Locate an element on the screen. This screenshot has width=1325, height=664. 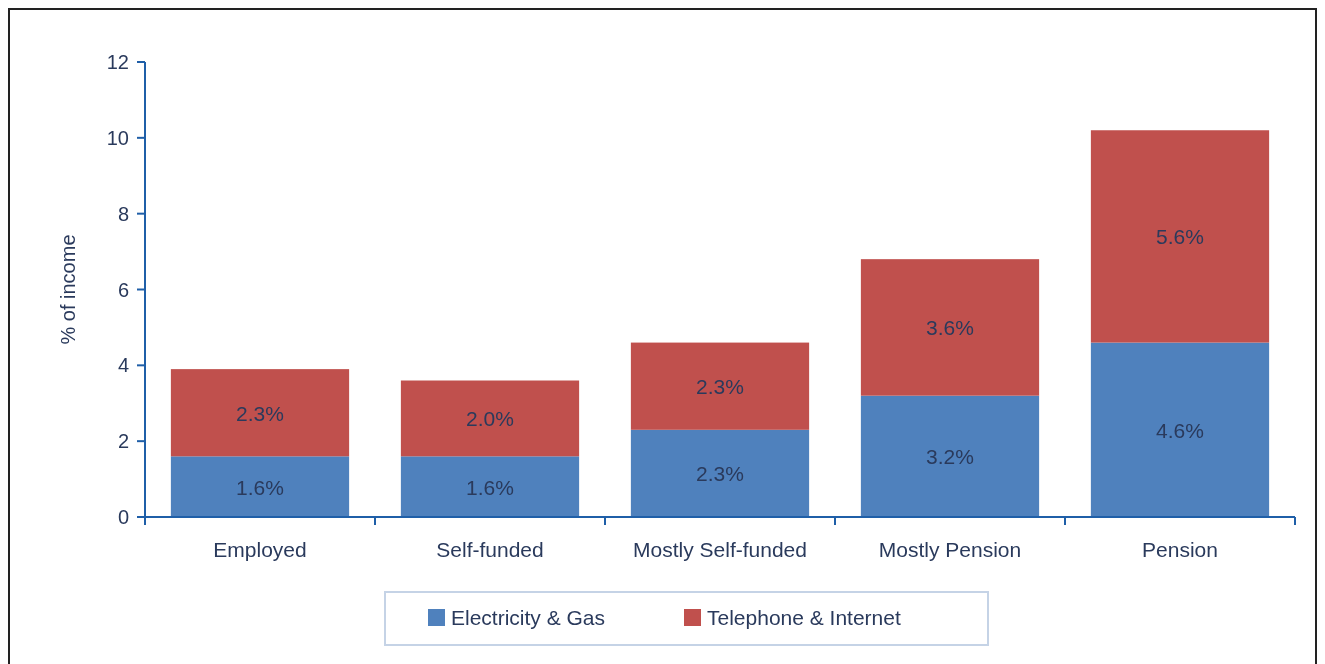
legend-label: Telephone & Internet is located at coordinates (804, 617).